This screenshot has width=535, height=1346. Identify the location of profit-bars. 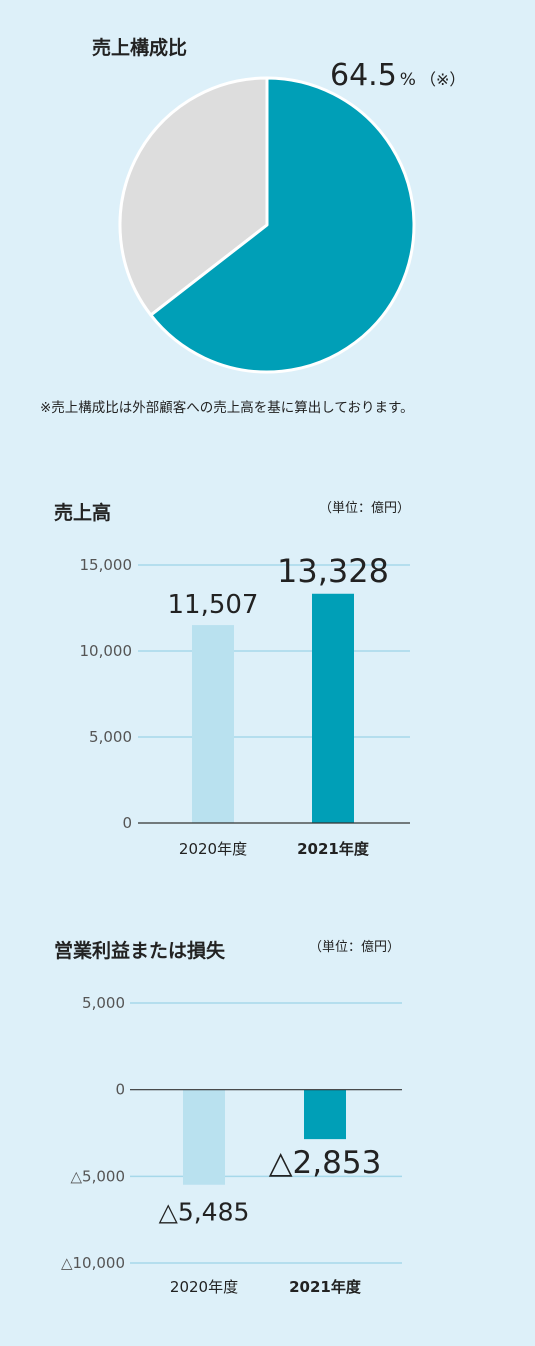
(264, 1137).